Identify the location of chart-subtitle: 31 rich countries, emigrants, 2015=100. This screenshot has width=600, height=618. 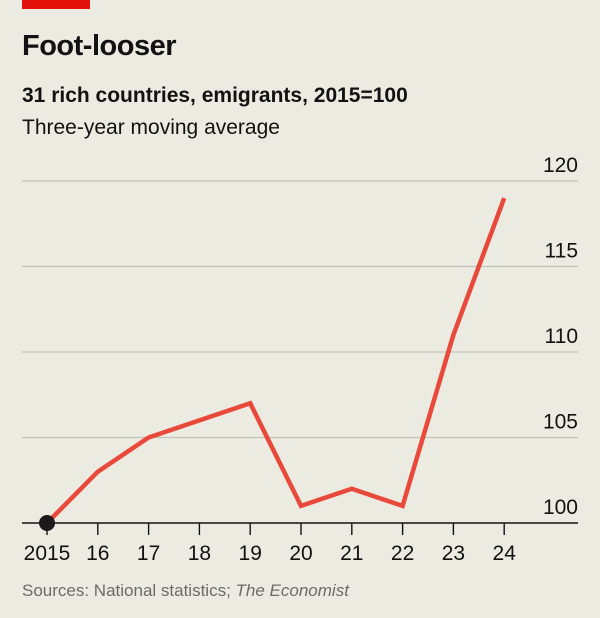
(215, 95).